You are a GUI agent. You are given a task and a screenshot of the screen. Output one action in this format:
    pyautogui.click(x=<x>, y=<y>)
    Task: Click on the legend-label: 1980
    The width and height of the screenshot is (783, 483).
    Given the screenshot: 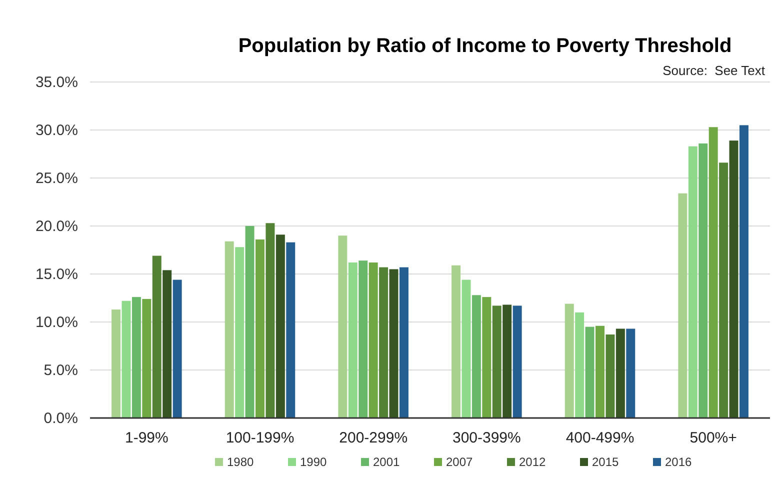 What is the action you would take?
    pyautogui.click(x=240, y=462)
    